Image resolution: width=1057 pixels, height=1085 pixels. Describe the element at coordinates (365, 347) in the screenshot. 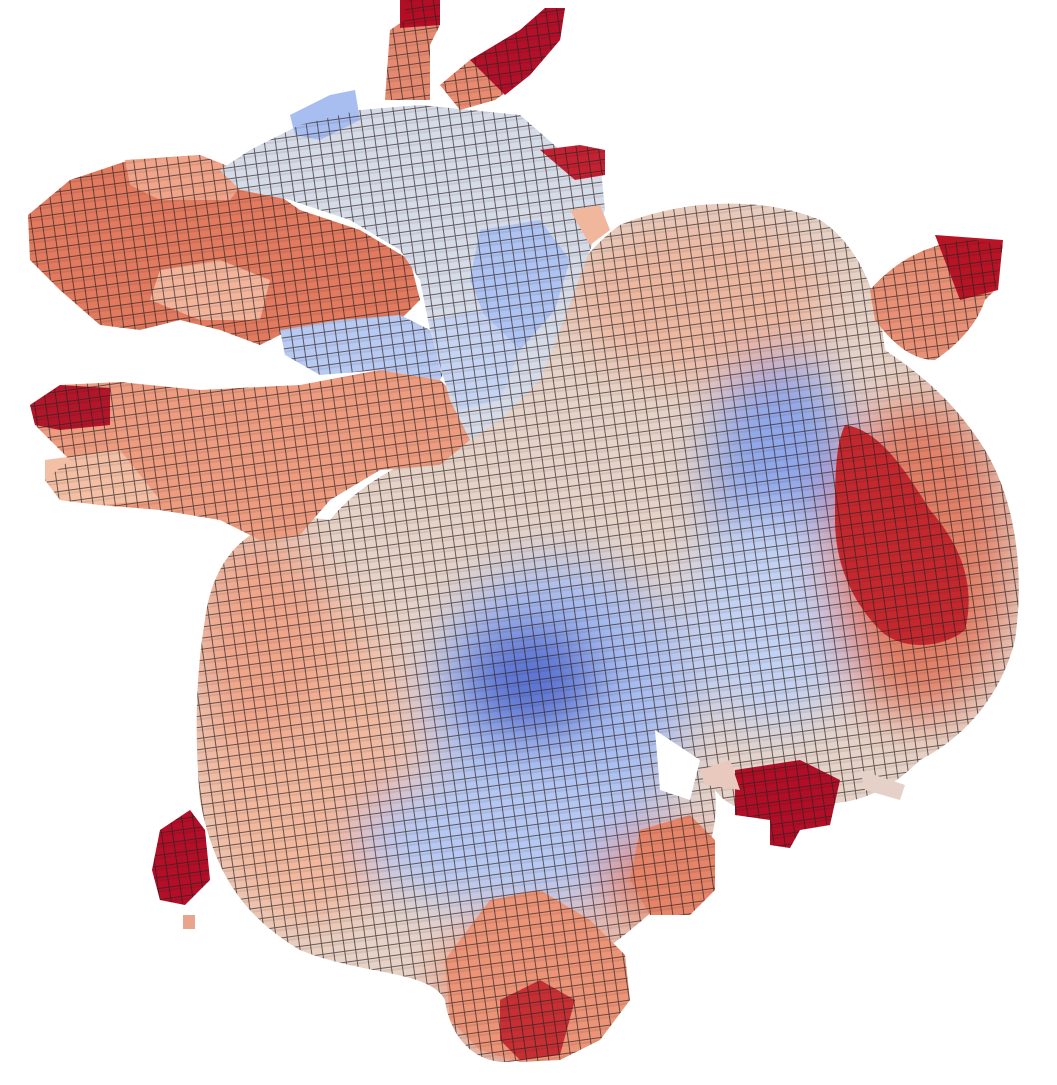

I see `dragon-cheek` at that location.